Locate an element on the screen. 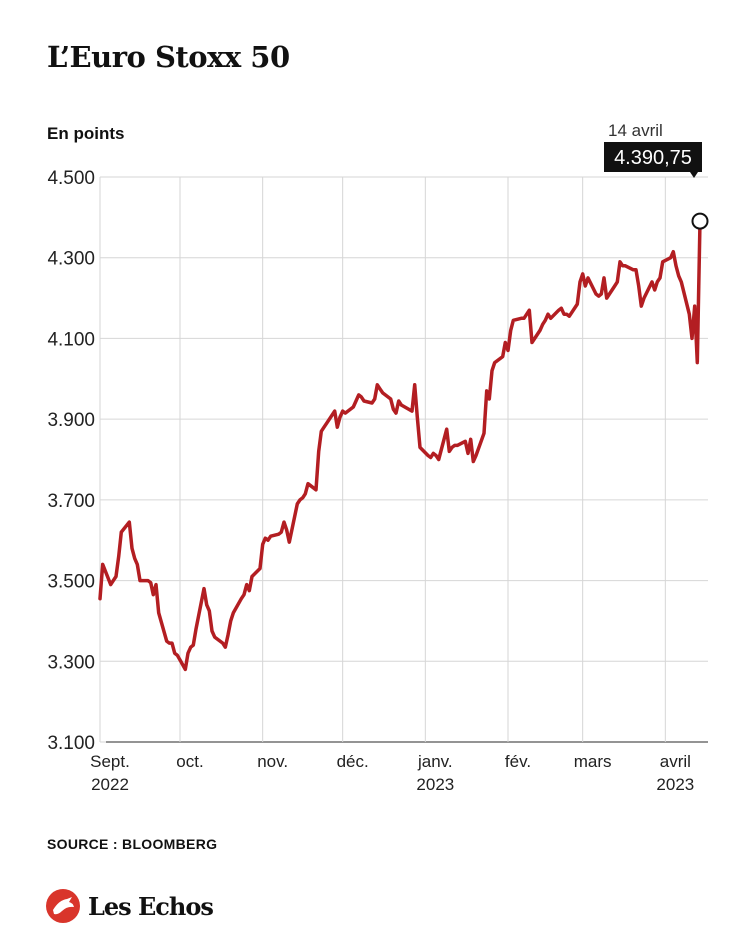 The image size is (750, 938). x-tick-label: avril is located at coordinates (675, 761).